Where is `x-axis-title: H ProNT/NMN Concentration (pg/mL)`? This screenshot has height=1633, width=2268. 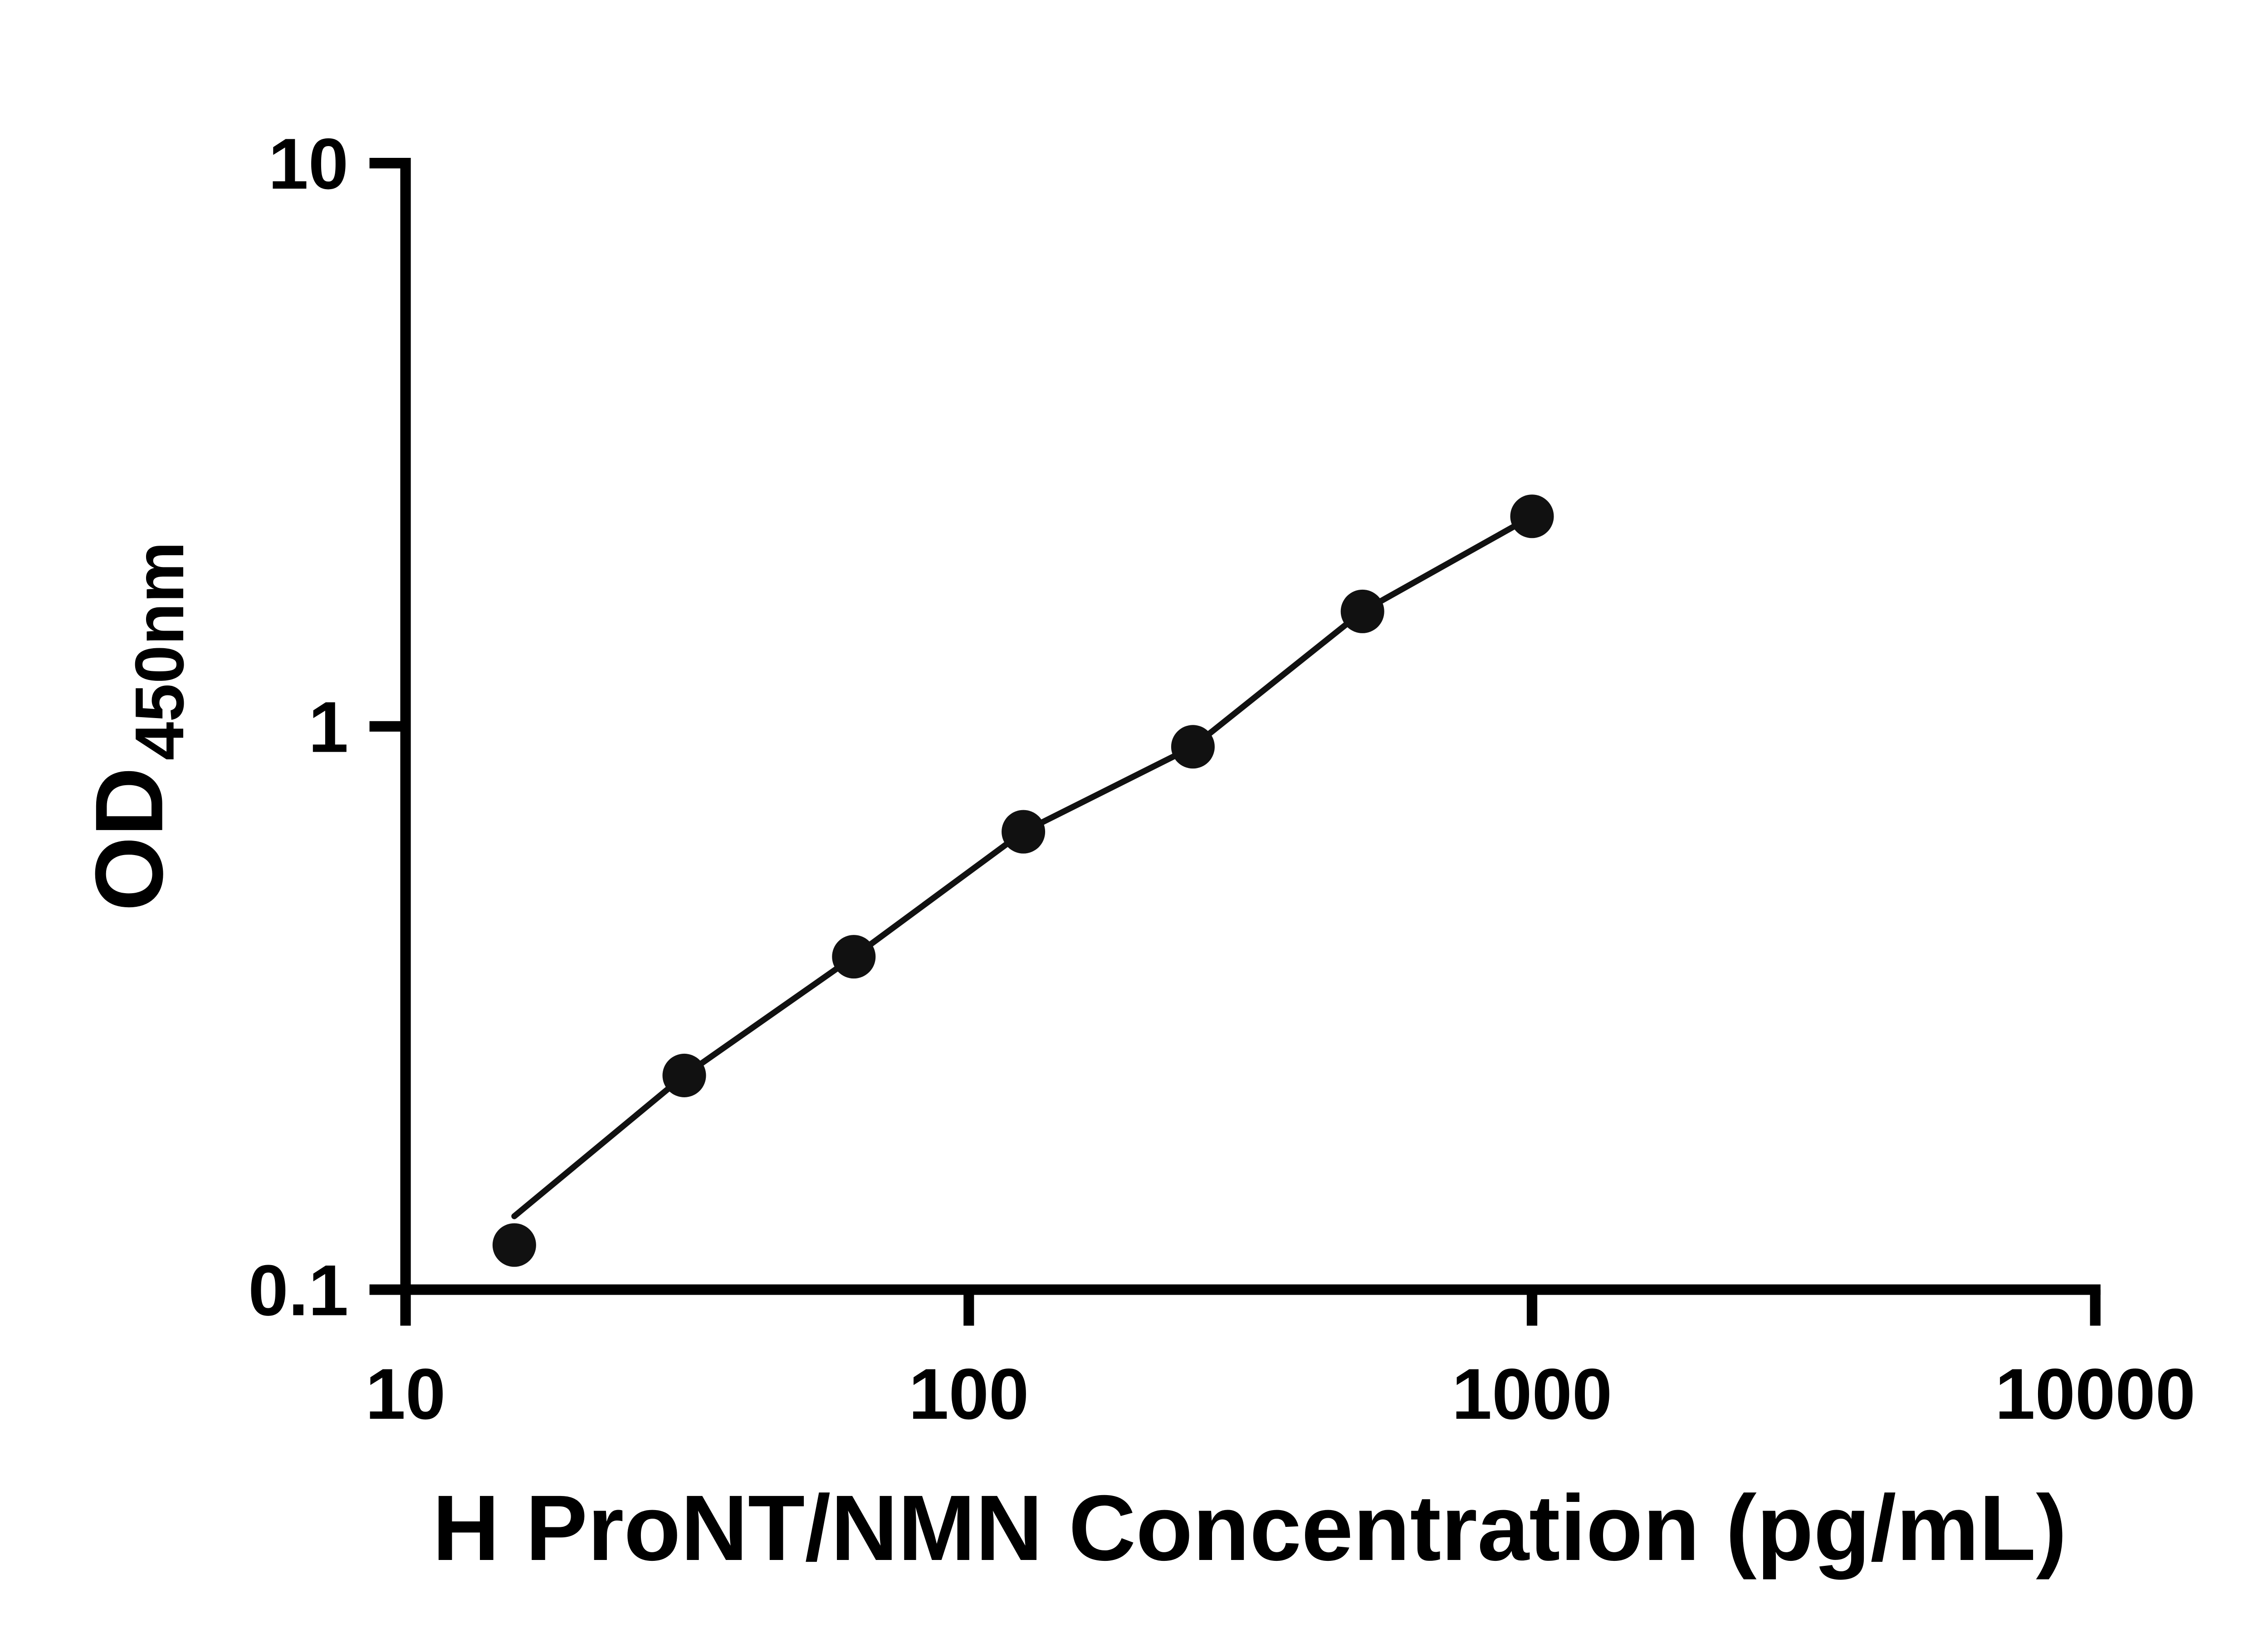 x-axis-title: H ProNT/NMN Concentration (pg/mL) is located at coordinates (1250, 1528).